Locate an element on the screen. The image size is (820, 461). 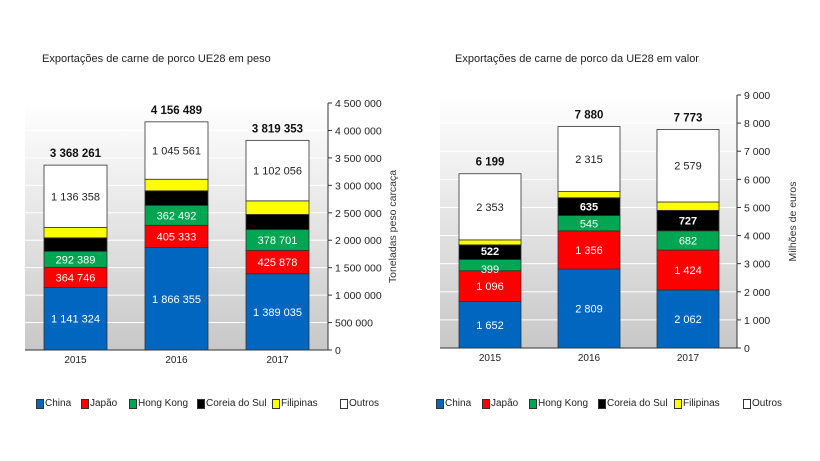
total-label: 6 199 is located at coordinates (490, 163).